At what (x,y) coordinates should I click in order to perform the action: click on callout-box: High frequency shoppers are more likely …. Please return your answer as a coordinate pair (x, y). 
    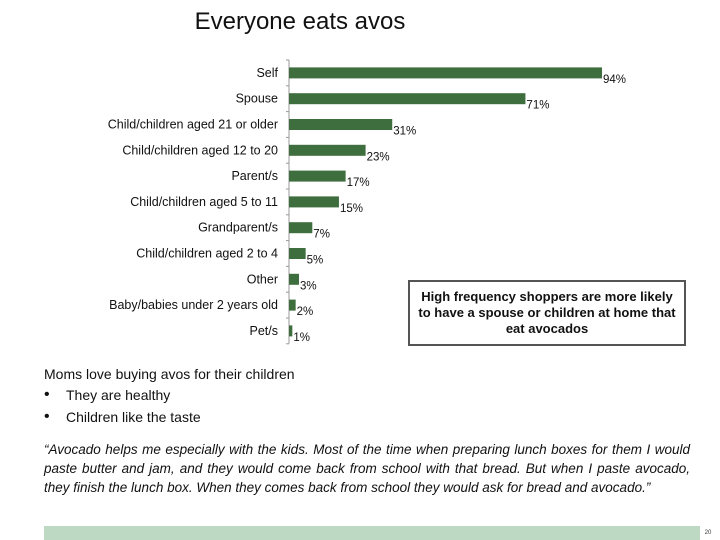
    Looking at the image, I should click on (547, 313).